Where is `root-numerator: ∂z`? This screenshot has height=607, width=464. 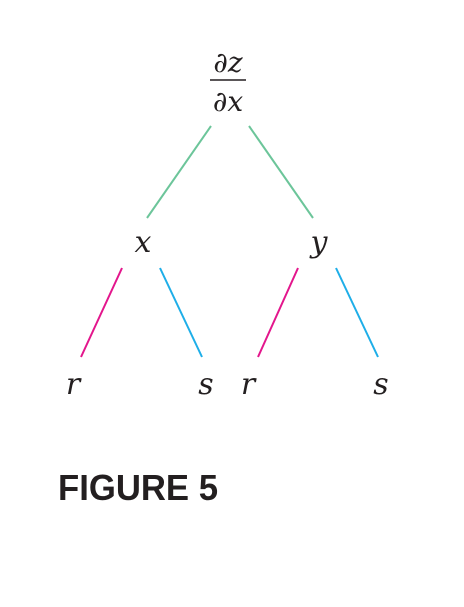 root-numerator: ∂z is located at coordinates (227, 62).